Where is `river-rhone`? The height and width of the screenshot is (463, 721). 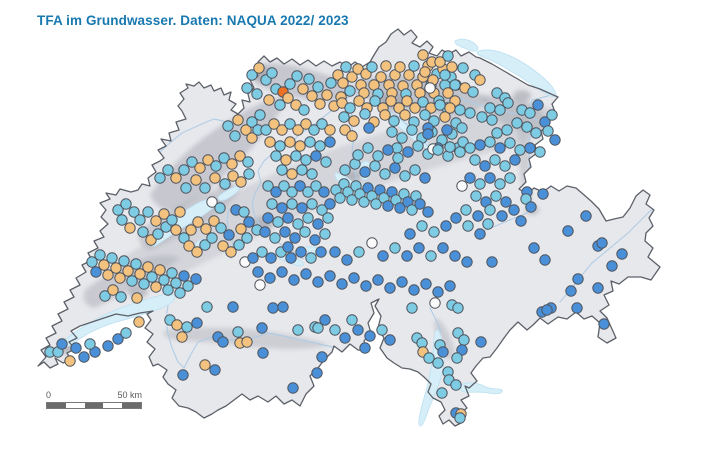 river-rhone is located at coordinates (249, 337).